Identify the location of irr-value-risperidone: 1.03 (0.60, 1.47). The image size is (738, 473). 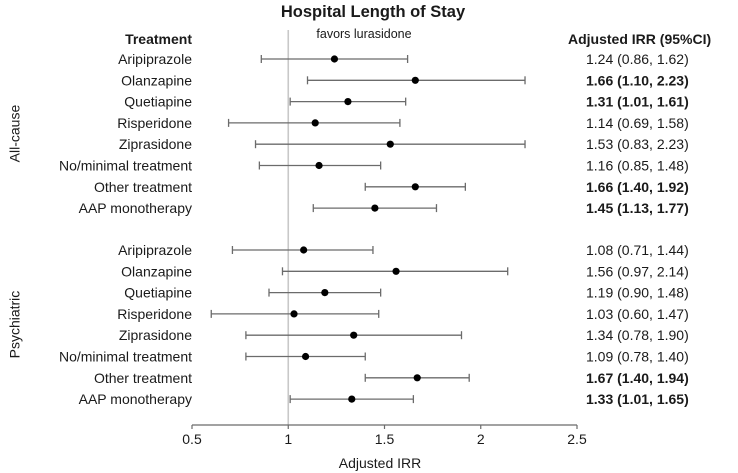
(637, 314).